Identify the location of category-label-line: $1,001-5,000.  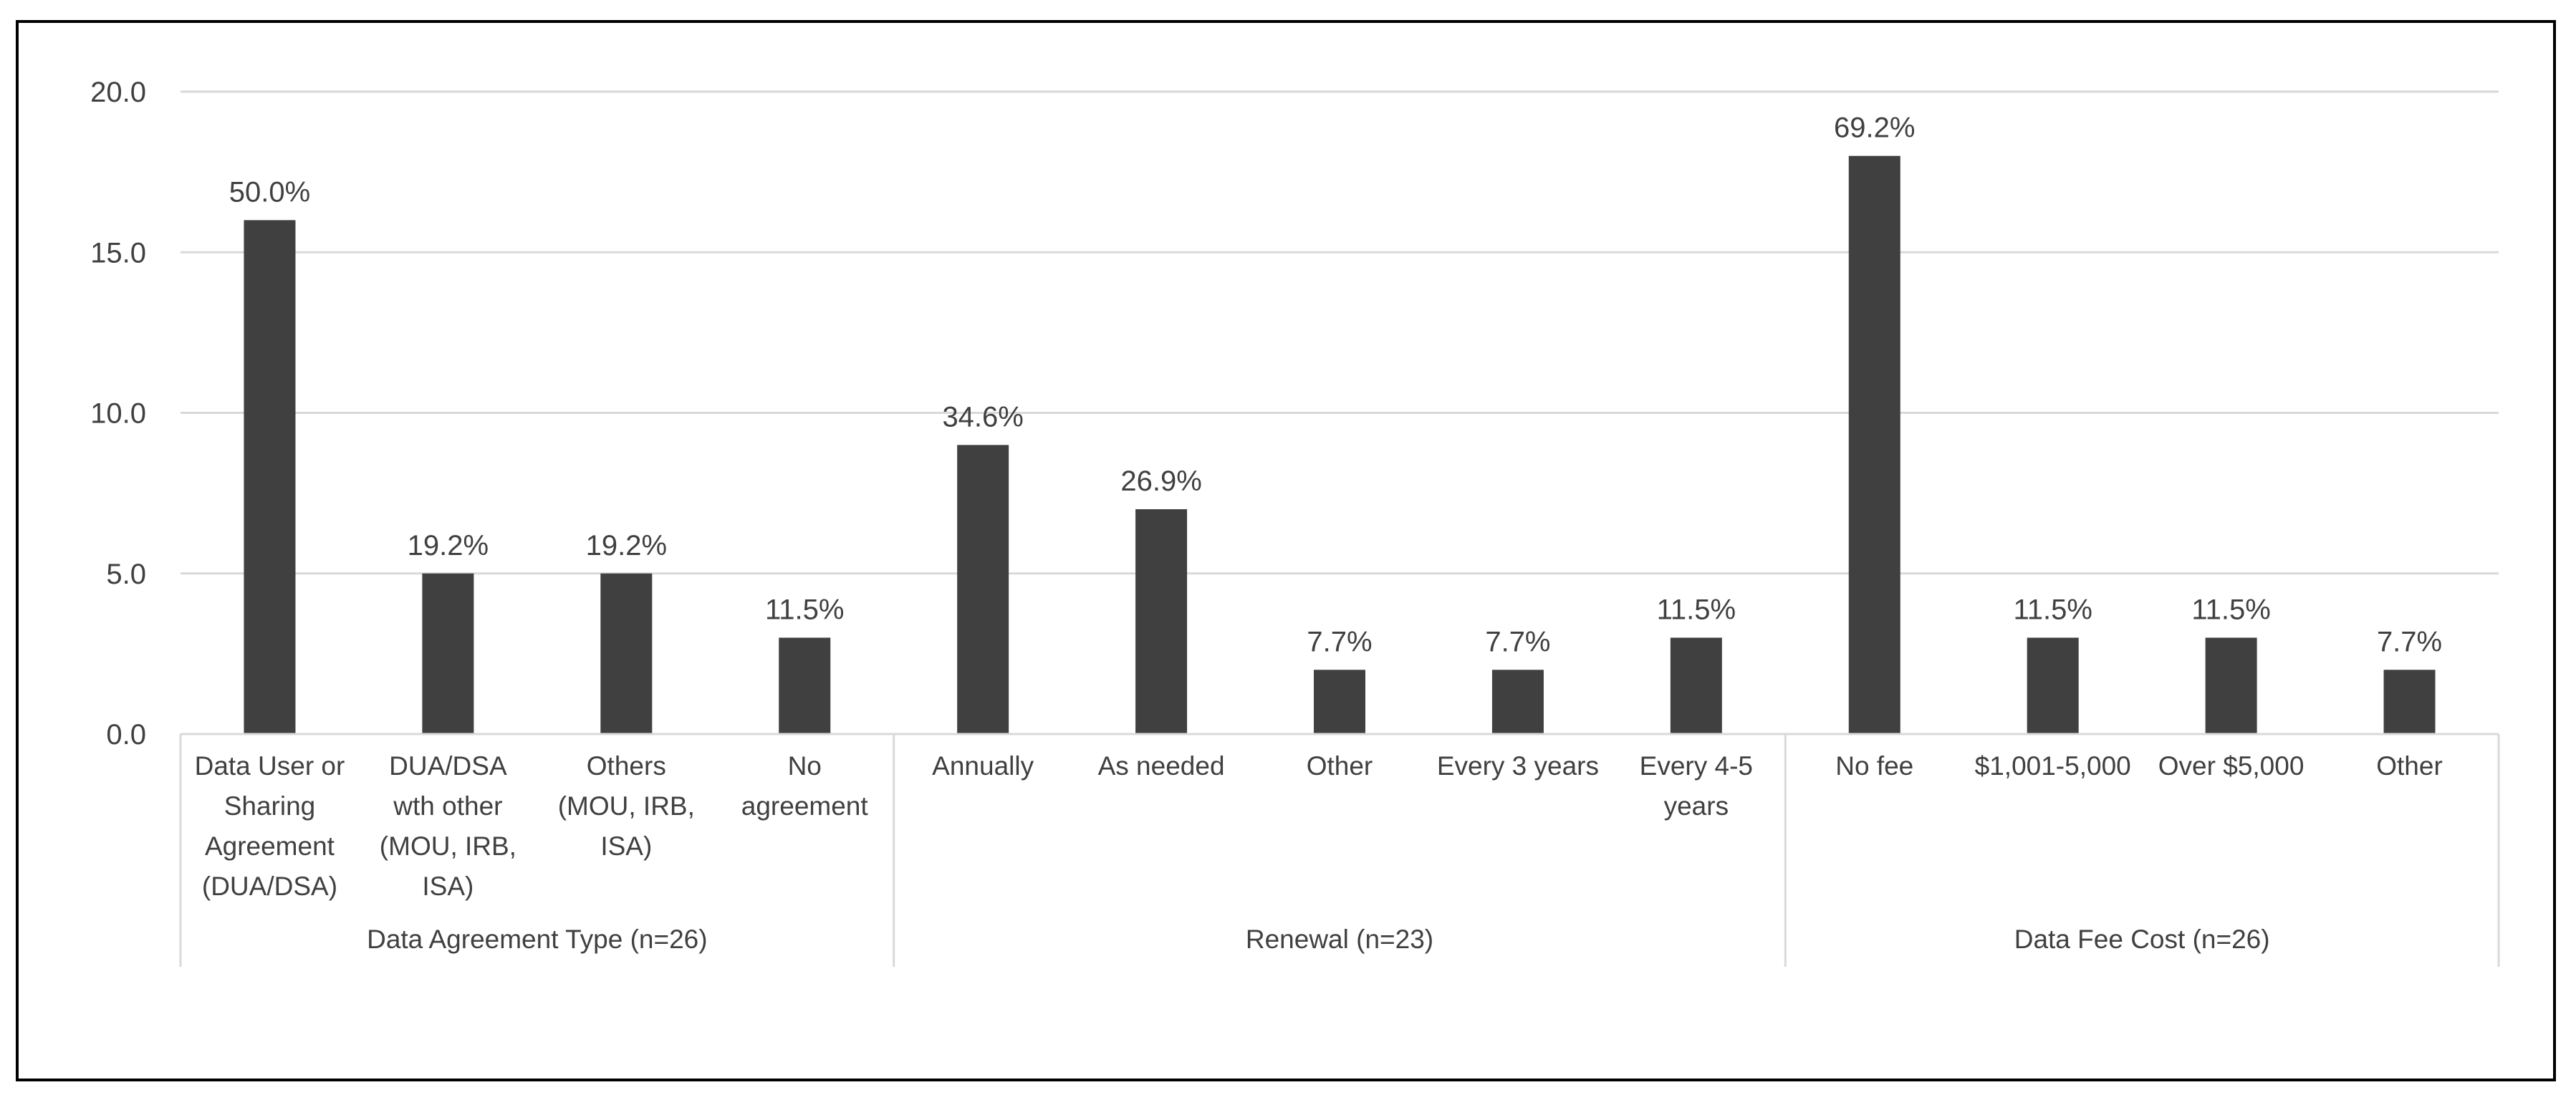
(2053, 766).